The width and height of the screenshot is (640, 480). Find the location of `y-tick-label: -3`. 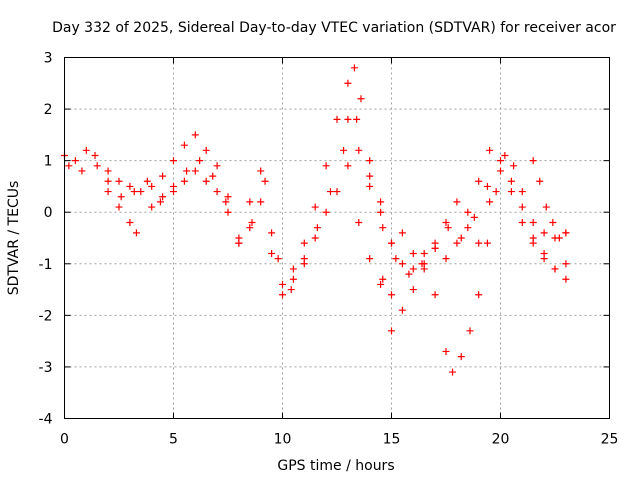

y-tick-label: -3 is located at coordinates (46, 368).